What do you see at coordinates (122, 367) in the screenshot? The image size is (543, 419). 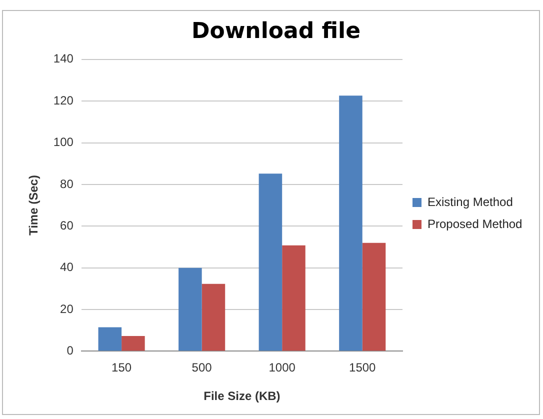 I see `x-tick-label: 150` at bounding box center [122, 367].